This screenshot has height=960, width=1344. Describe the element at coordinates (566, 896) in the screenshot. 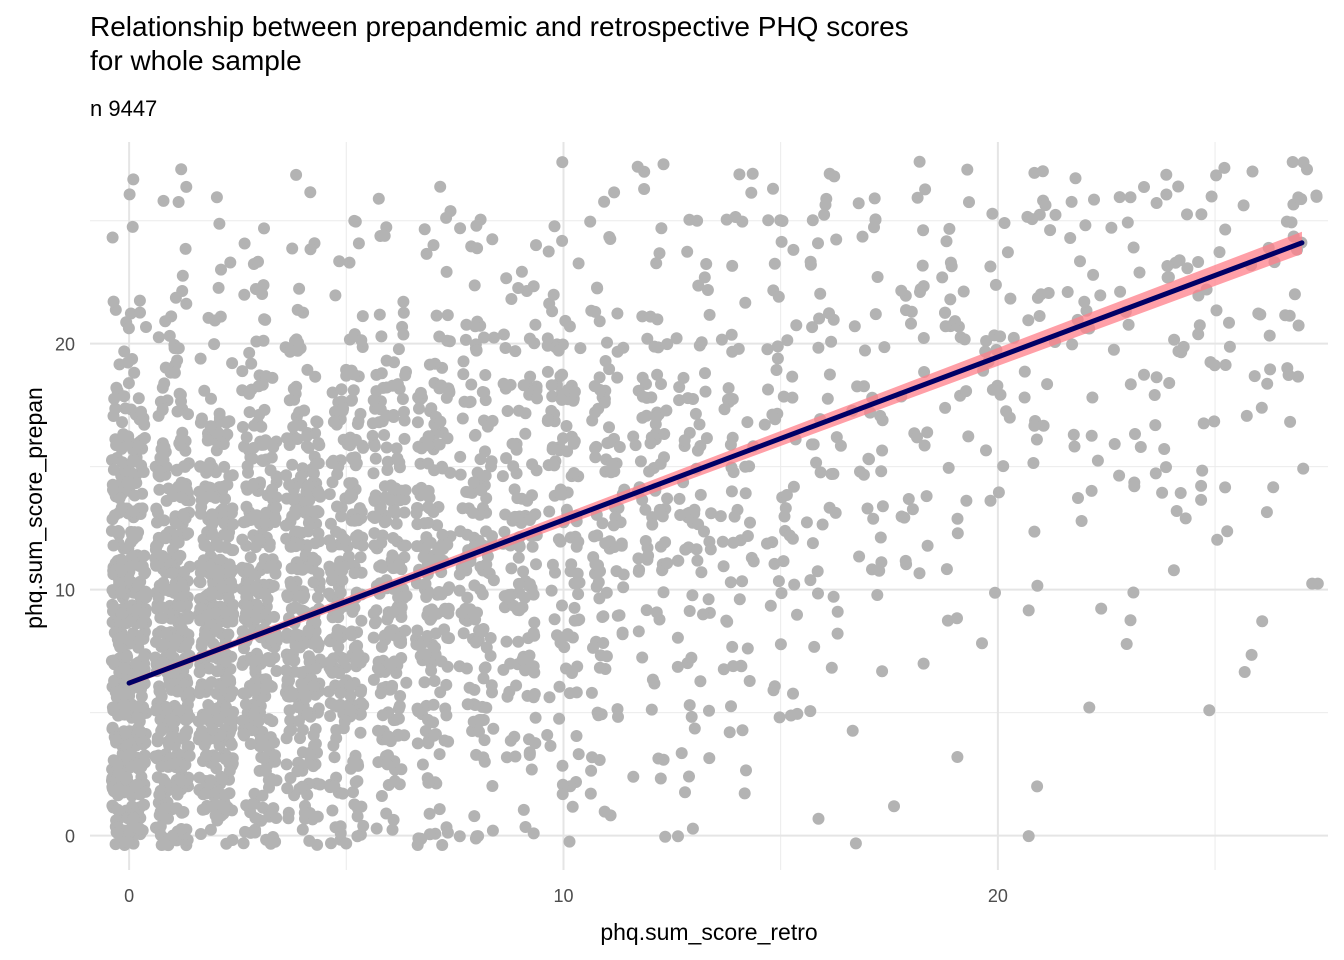

I see `x-axis-ticks: 0 10 20` at that location.